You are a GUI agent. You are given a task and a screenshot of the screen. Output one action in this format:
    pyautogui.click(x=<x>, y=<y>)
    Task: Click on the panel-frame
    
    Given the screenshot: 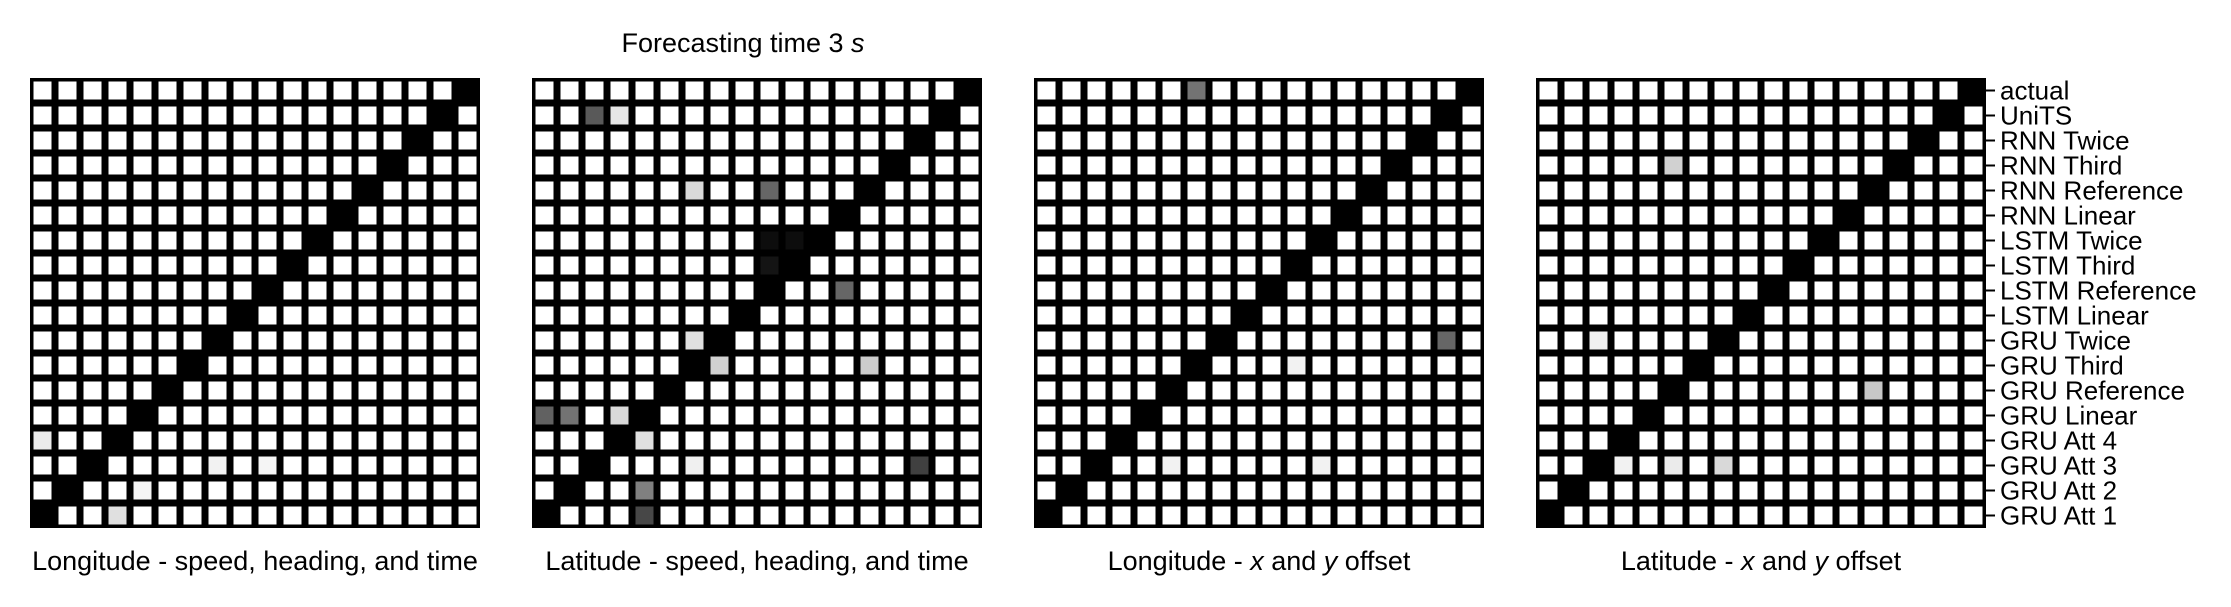 What is the action you would take?
    pyautogui.click(x=757, y=303)
    